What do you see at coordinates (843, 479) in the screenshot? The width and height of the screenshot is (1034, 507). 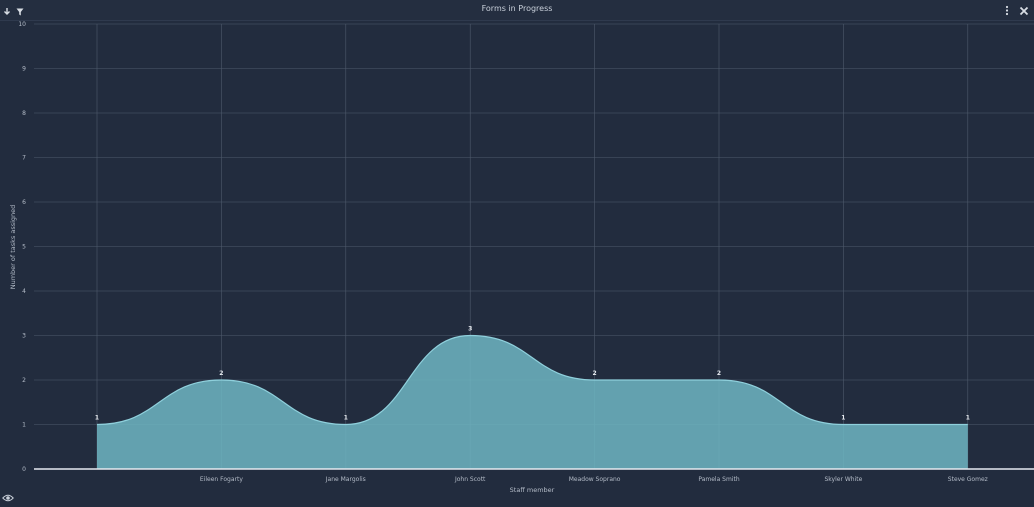 I see `x-tick-label: Skyler White` at bounding box center [843, 479].